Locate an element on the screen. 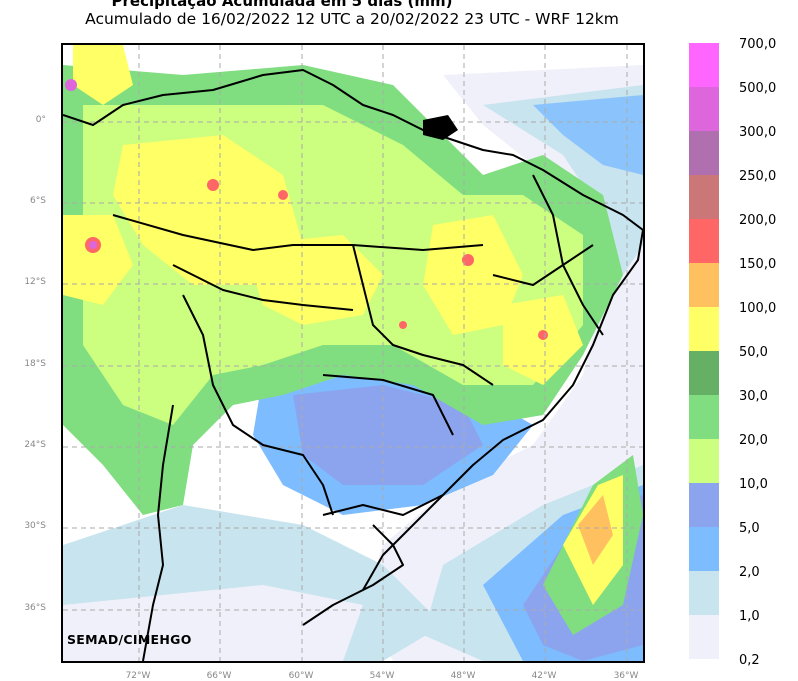 Image resolution: width=798 pixels, height=681 pixels. legend-colorbar is located at coordinates (704, 351).